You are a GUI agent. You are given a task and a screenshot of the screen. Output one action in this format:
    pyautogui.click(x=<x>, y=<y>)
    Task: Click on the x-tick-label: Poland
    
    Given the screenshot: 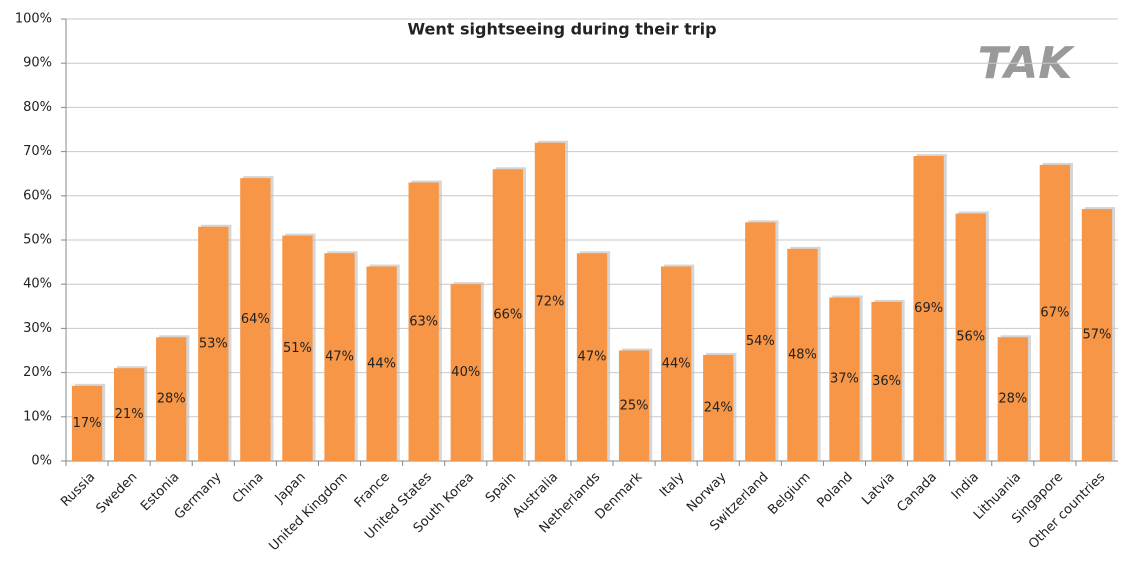 What is the action you would take?
    pyautogui.click(x=834, y=490)
    